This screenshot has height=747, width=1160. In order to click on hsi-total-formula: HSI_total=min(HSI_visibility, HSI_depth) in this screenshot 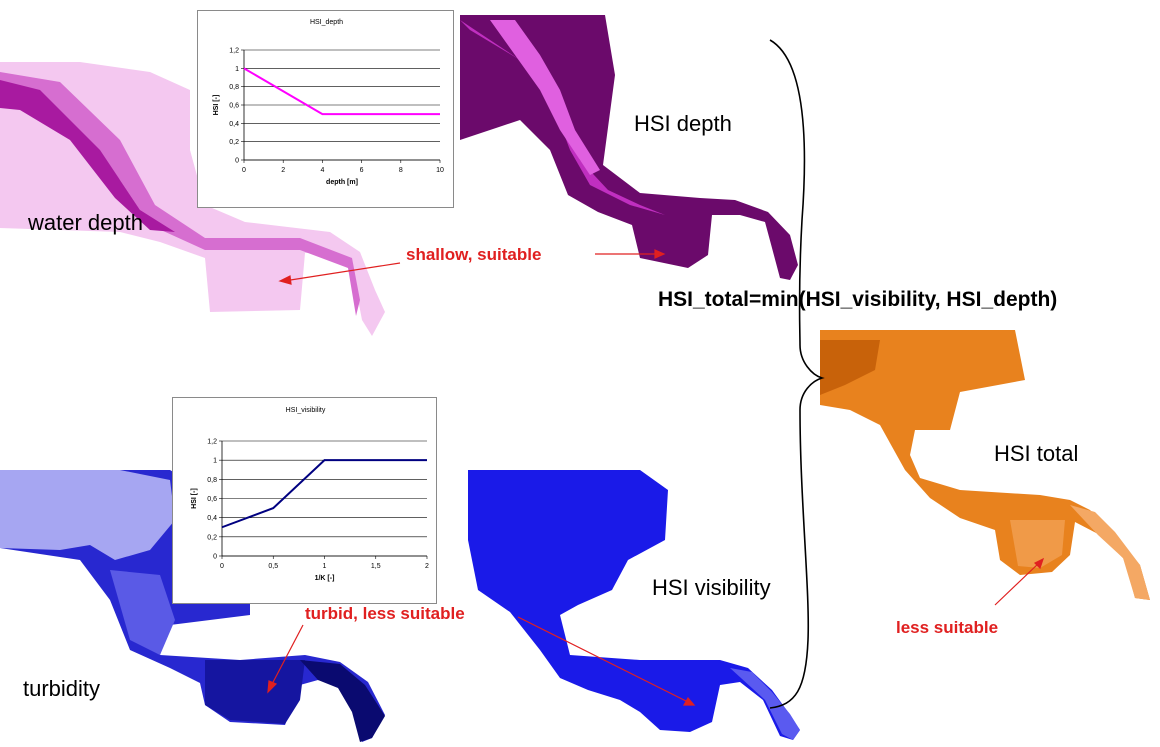, I will do `click(858, 299)`.